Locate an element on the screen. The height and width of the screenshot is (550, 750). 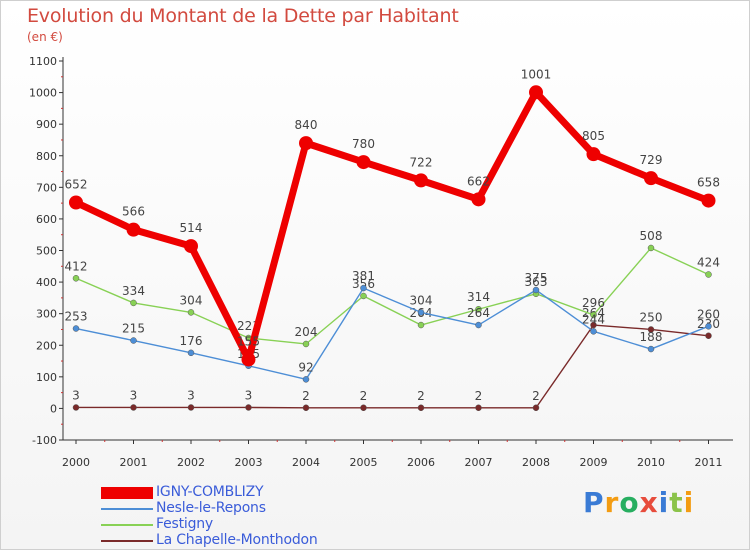
x-tick-label: 2006 is located at coordinates (421, 462).